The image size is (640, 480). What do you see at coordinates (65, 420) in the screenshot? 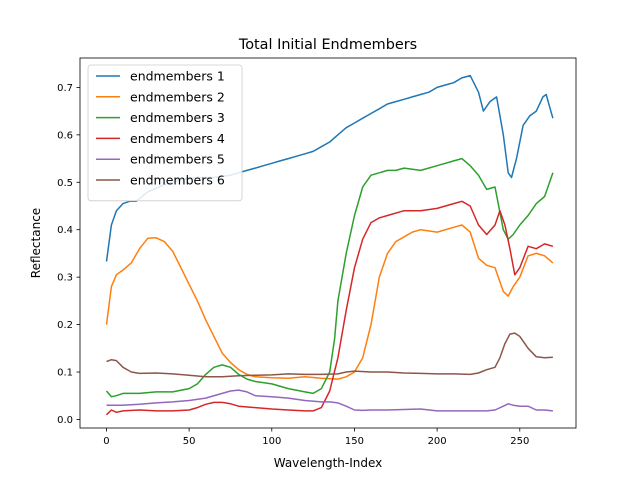
I see `y-tick-label: 0.0` at bounding box center [65, 420].